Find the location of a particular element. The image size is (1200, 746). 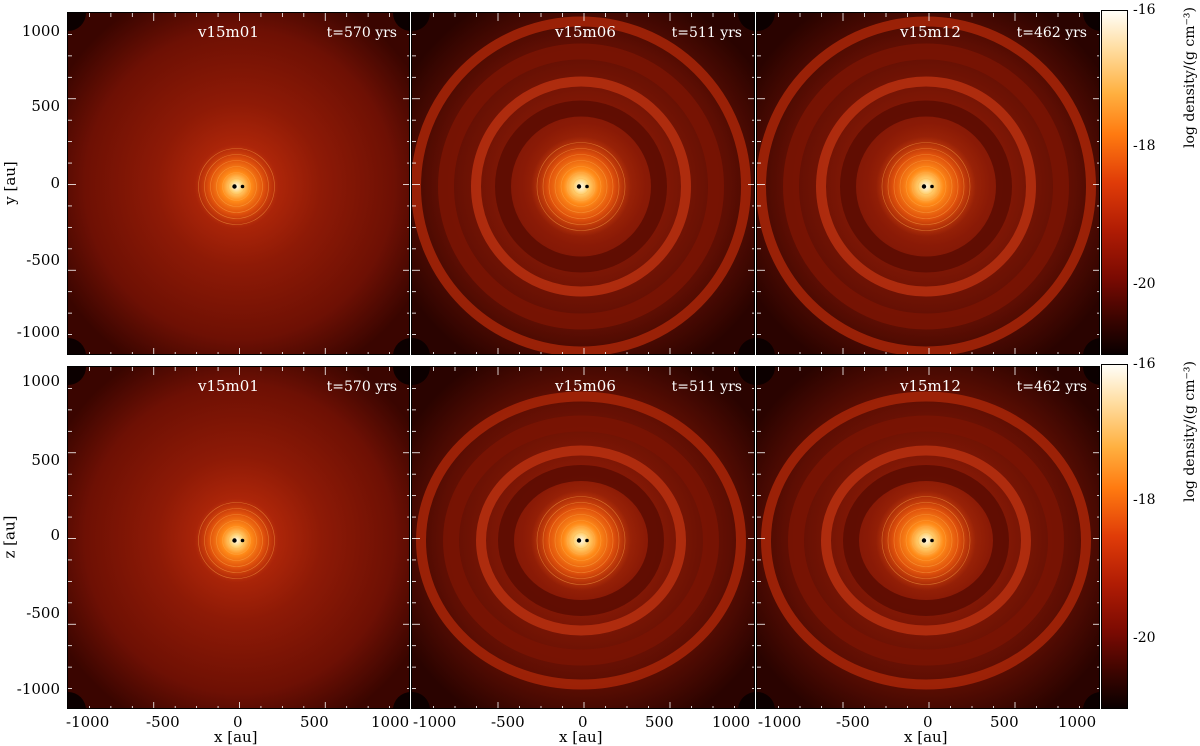

z-axis-label: z [au] is located at coordinates (9, 537).